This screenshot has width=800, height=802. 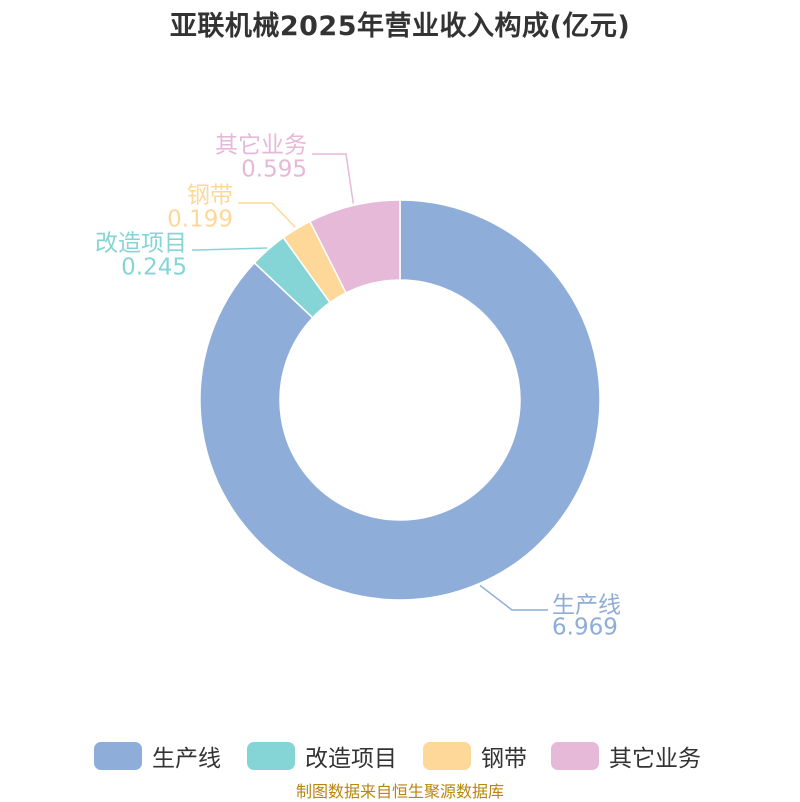 I want to click on legend-item-2: 钢带, so click(x=475, y=756).